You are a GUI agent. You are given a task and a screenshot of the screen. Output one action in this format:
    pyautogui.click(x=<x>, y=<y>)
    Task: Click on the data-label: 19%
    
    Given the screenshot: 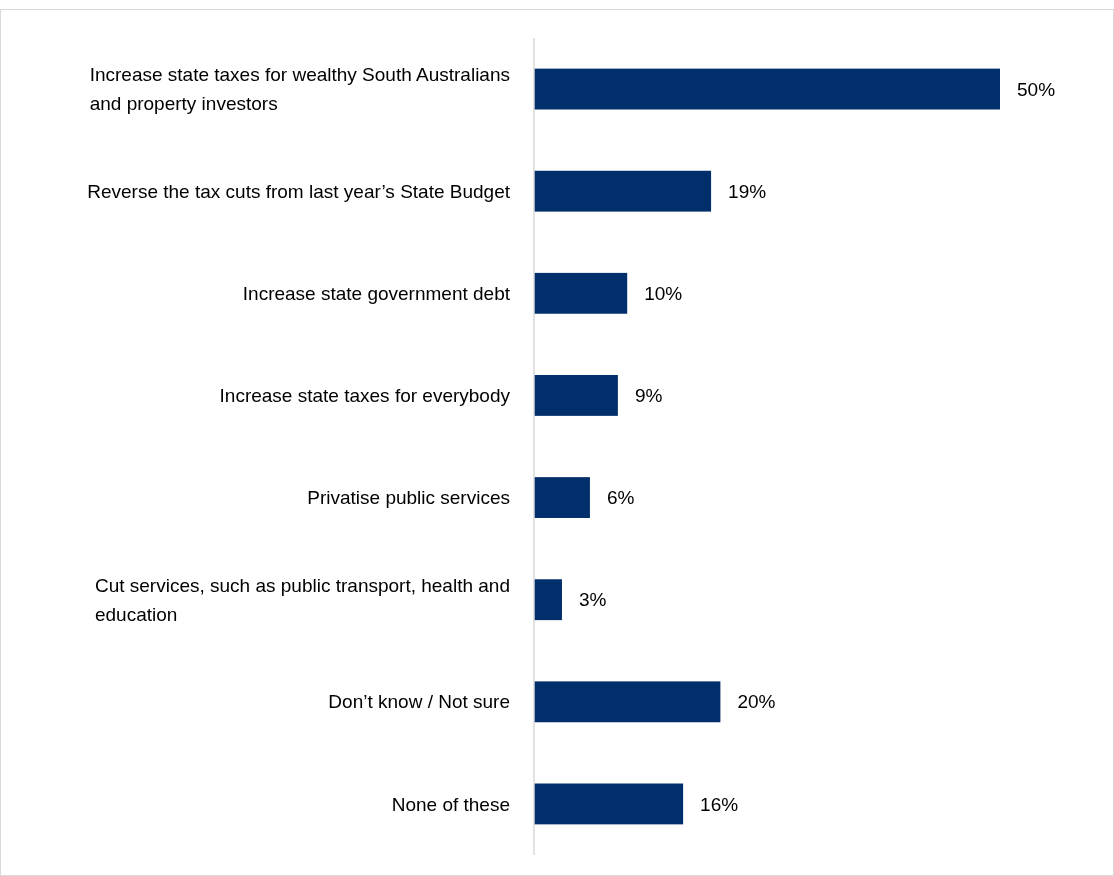 What is the action you would take?
    pyautogui.click(x=747, y=191)
    